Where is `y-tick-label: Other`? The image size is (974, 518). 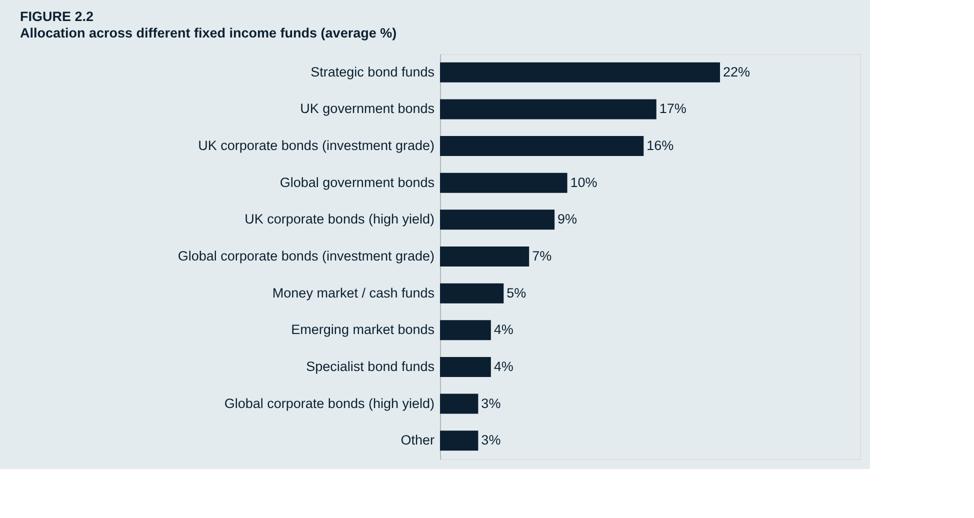 y-tick-label: Other is located at coordinates (417, 440).